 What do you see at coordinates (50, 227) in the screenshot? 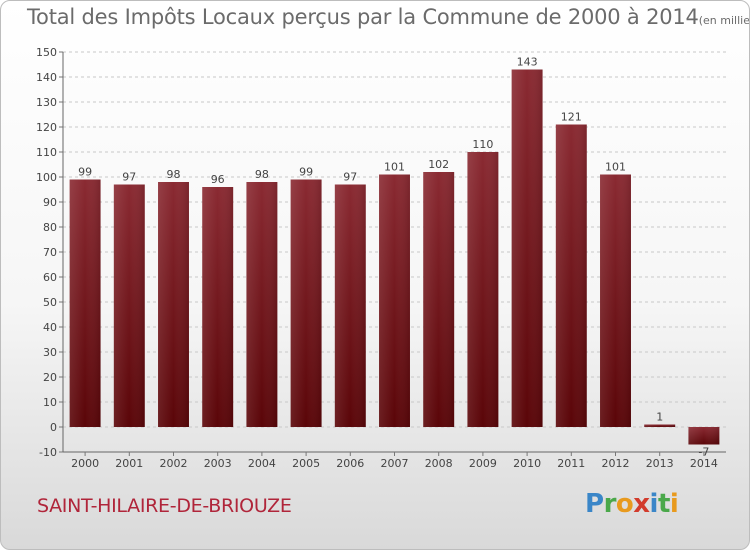
I see `y-tick-label: 80` at bounding box center [50, 227].